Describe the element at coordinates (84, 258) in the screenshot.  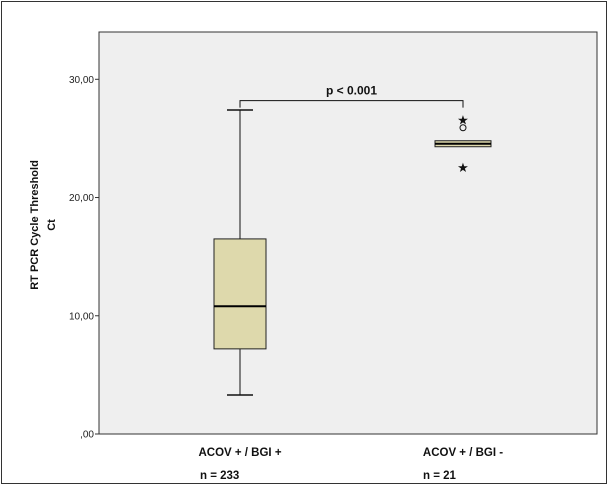
I see `y-axis-ticks: ,00 10,00 20,00 30,00` at that location.